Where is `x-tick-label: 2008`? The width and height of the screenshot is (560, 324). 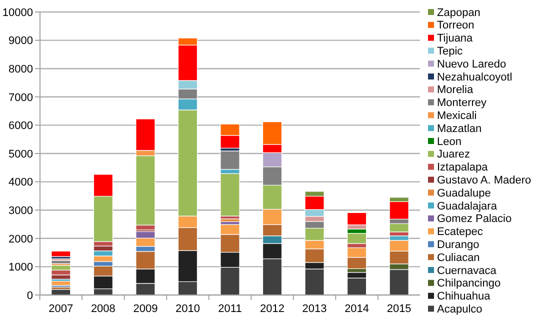 x-tick-label: 2008 is located at coordinates (103, 309).